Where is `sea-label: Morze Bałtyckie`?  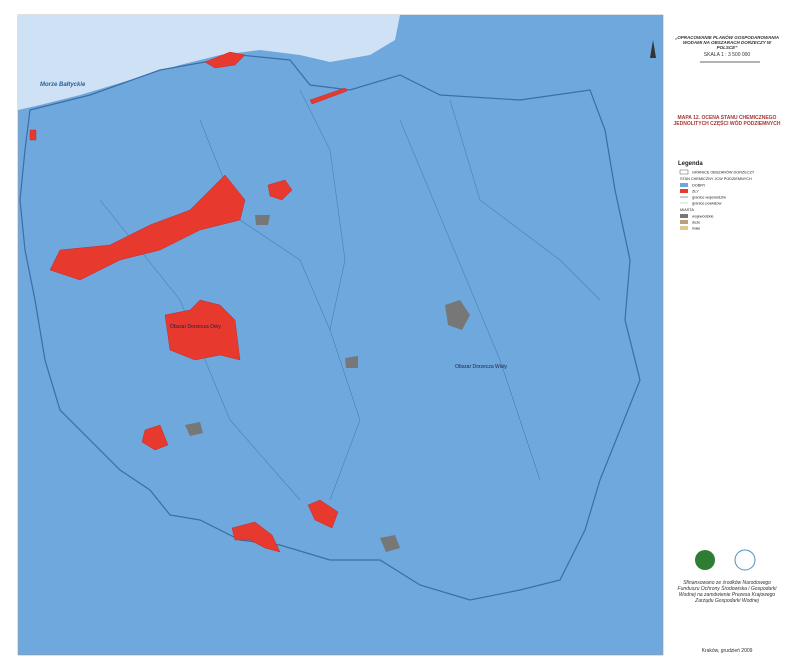 sea-label: Morze Bałtyckie is located at coordinates (63, 85).